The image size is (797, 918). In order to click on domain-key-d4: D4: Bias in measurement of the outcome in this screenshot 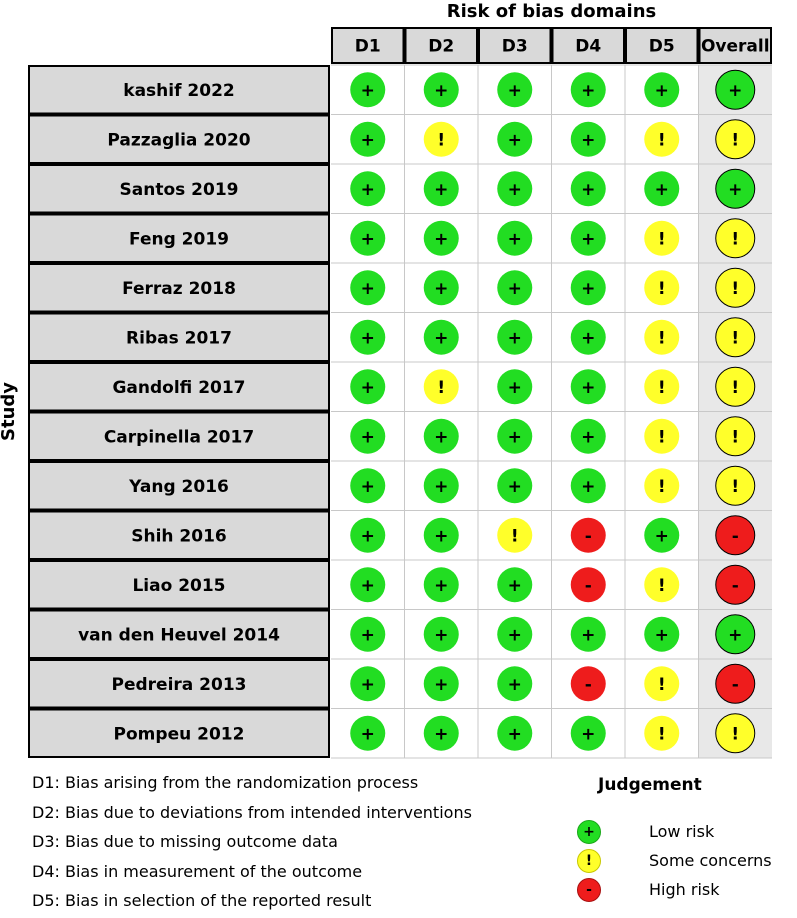, I will do `click(197, 871)`.